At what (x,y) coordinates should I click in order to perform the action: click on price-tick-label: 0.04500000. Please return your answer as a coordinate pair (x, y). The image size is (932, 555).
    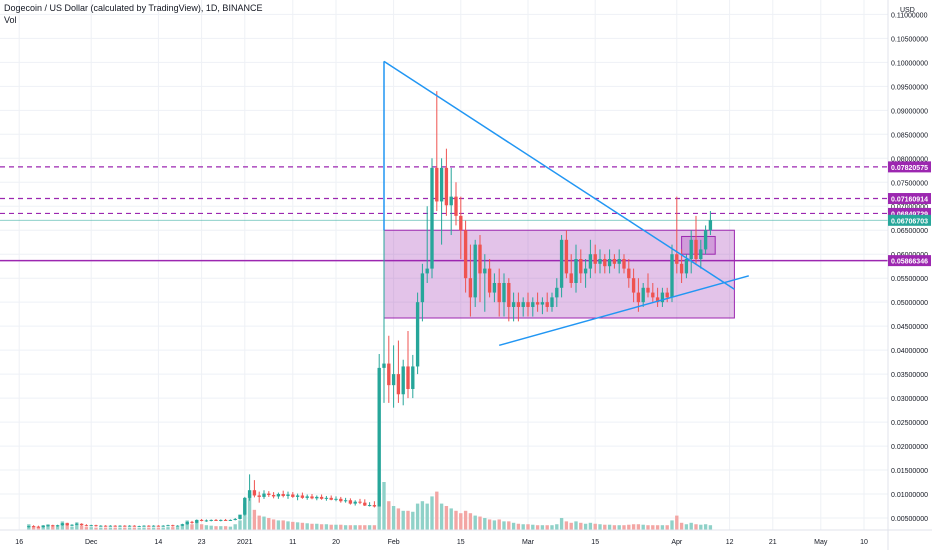
    Looking at the image, I should click on (909, 327).